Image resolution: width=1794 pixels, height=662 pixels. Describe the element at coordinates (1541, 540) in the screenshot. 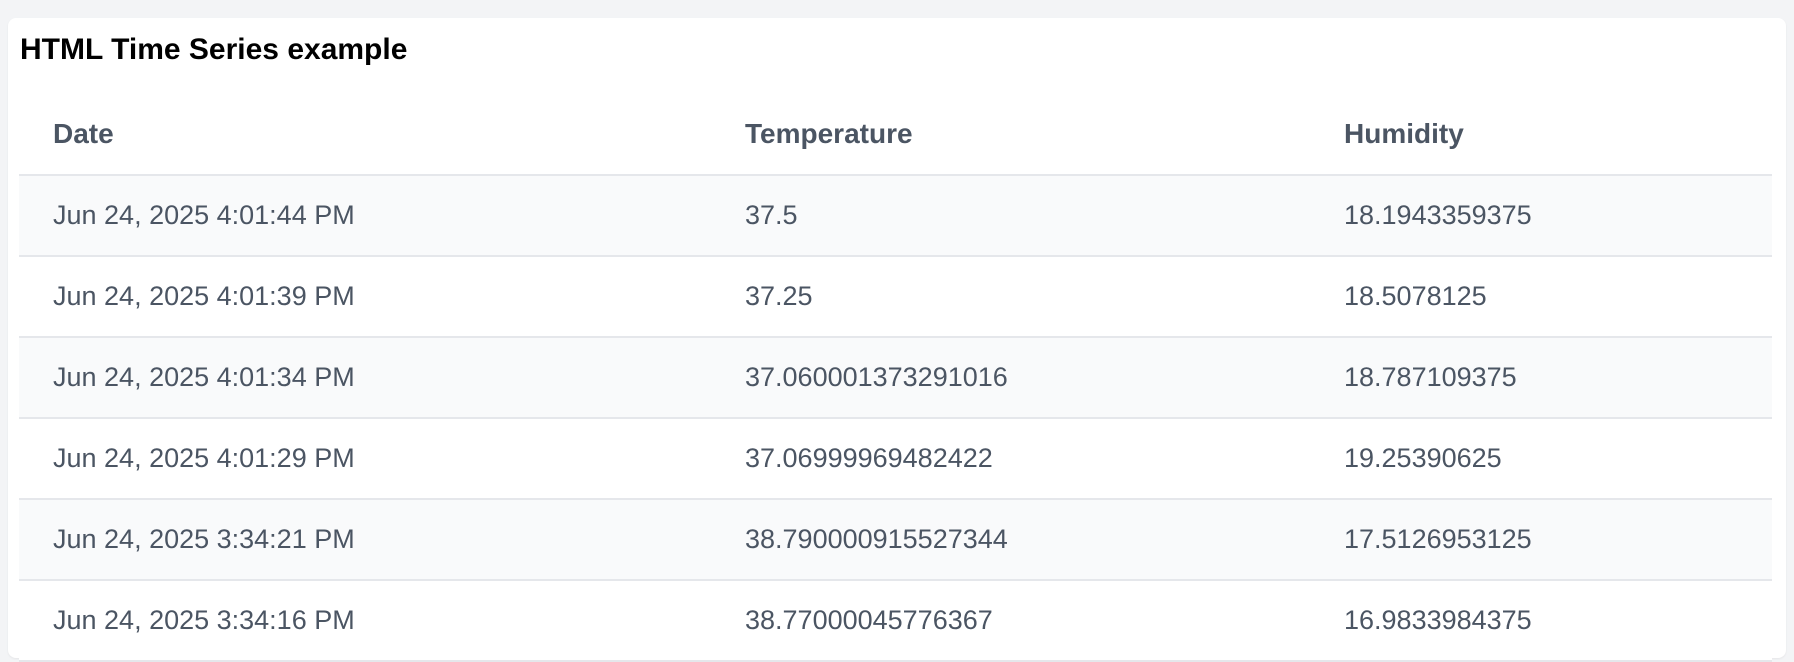

I see `cell-humidity: 17.5126953125` at that location.